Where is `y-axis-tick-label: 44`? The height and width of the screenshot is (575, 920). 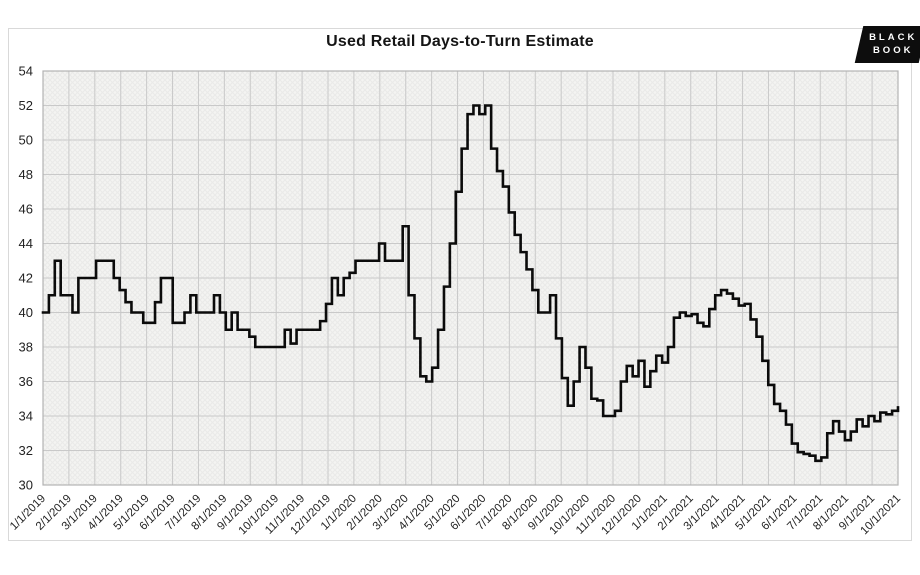
y-axis-tick-label: 44 is located at coordinates (26, 243).